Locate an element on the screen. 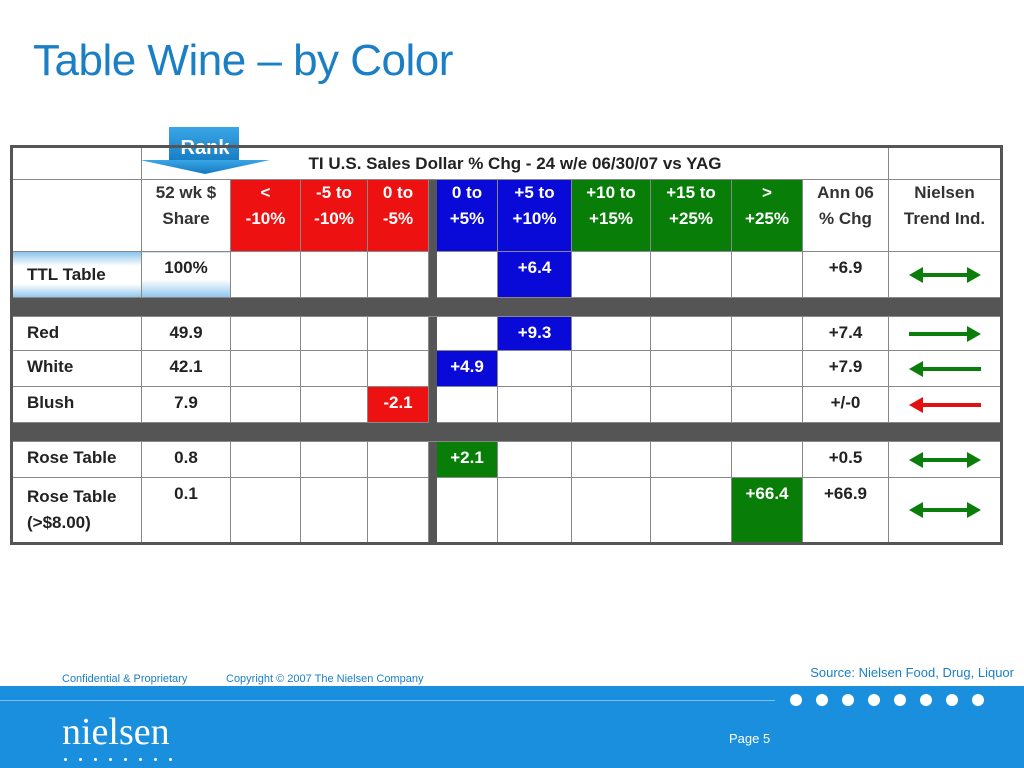 This screenshot has width=1024, height=768. table-row-white: White 42.1 +4.9 +7.9 is located at coordinates (506, 368).